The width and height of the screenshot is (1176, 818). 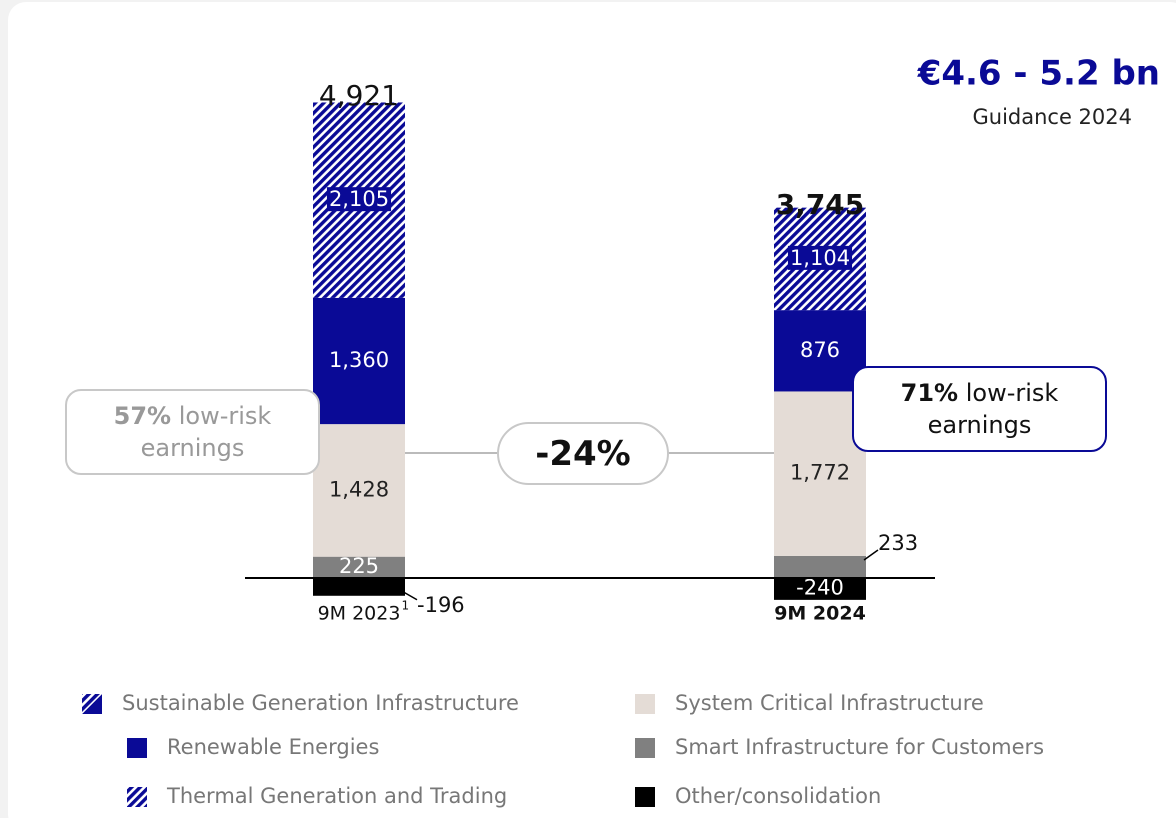 What do you see at coordinates (441, 605) in the screenshot?
I see `value-label: -196` at bounding box center [441, 605].